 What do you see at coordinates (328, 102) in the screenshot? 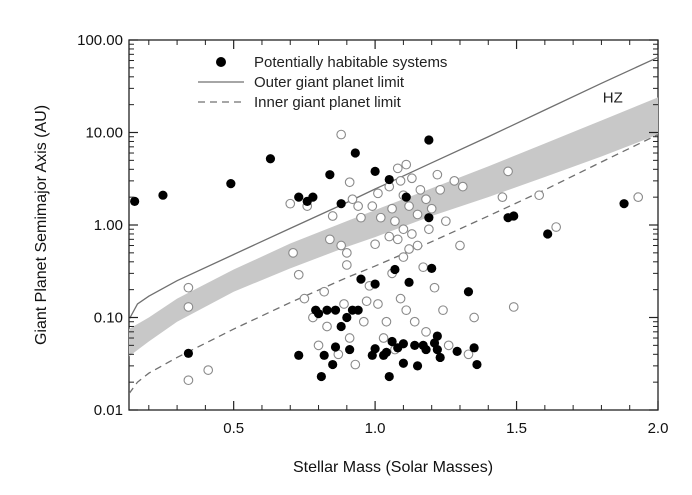
I see `legend-label: Inner giant planet limit` at bounding box center [328, 102].